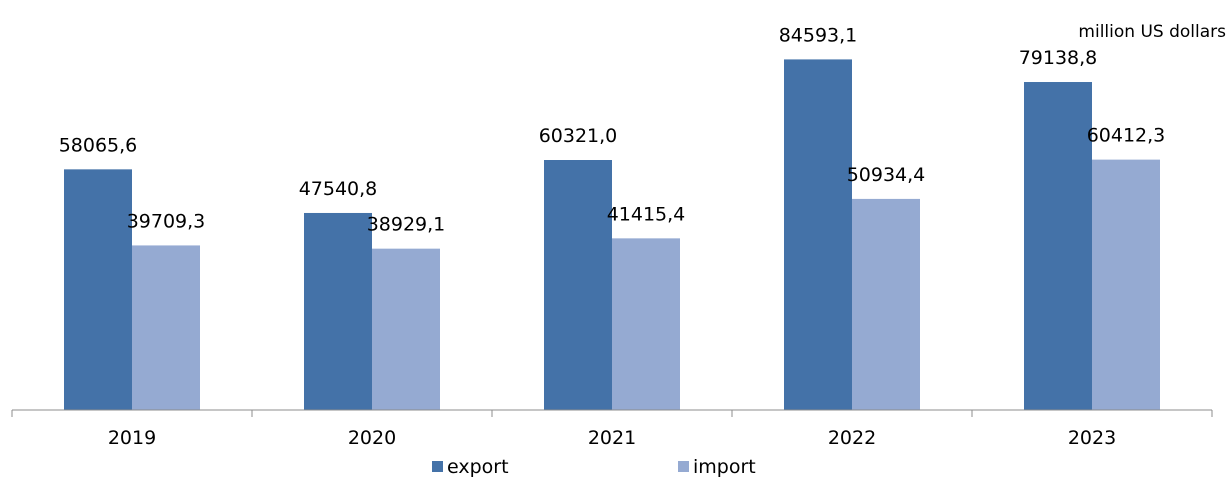  Describe the element at coordinates (818, 35) in the screenshot. I see `data-label-export-2022: 84593,1` at that location.